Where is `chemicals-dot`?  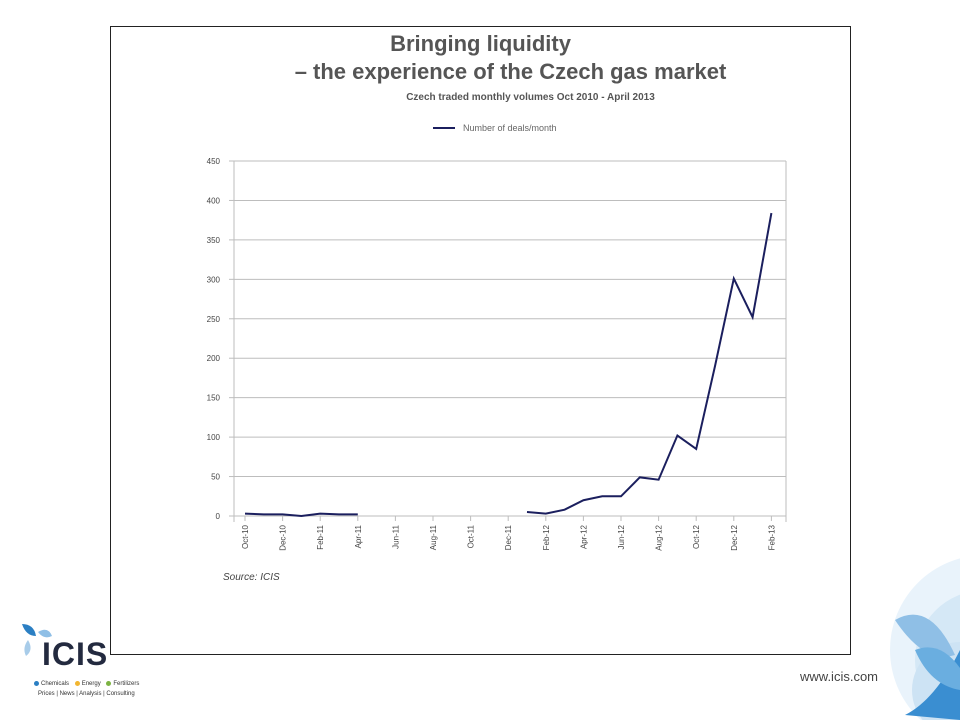 chemicals-dot is located at coordinates (36, 683).